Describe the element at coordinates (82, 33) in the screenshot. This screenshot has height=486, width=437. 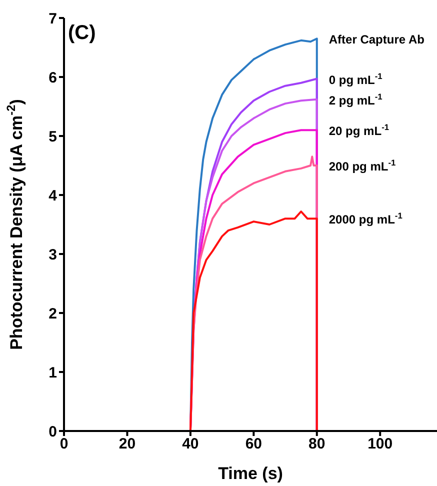
I see `annotation: (C)` at that location.